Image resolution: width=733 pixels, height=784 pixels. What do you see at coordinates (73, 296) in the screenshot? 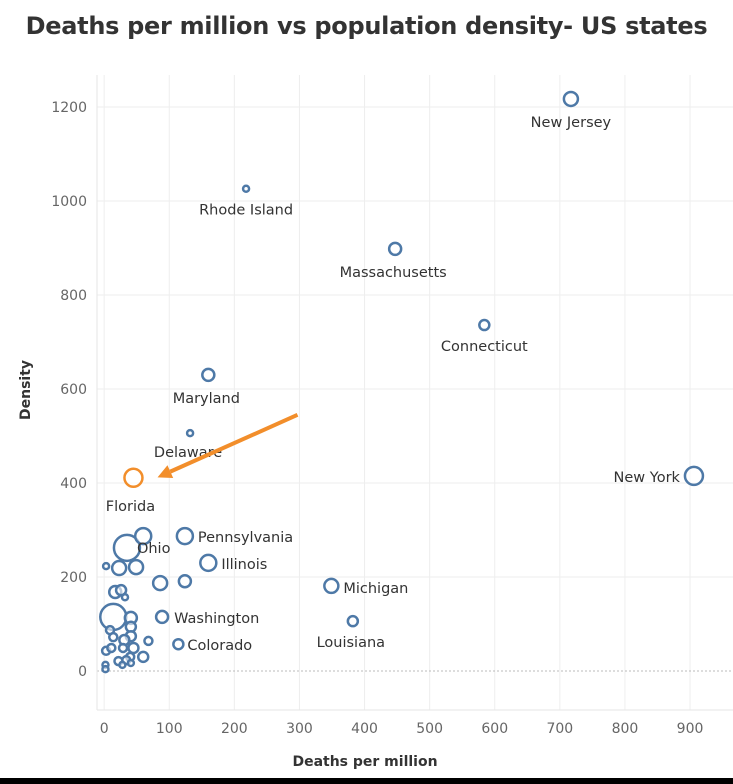
I see `y-tick-label: 800` at bounding box center [73, 296].